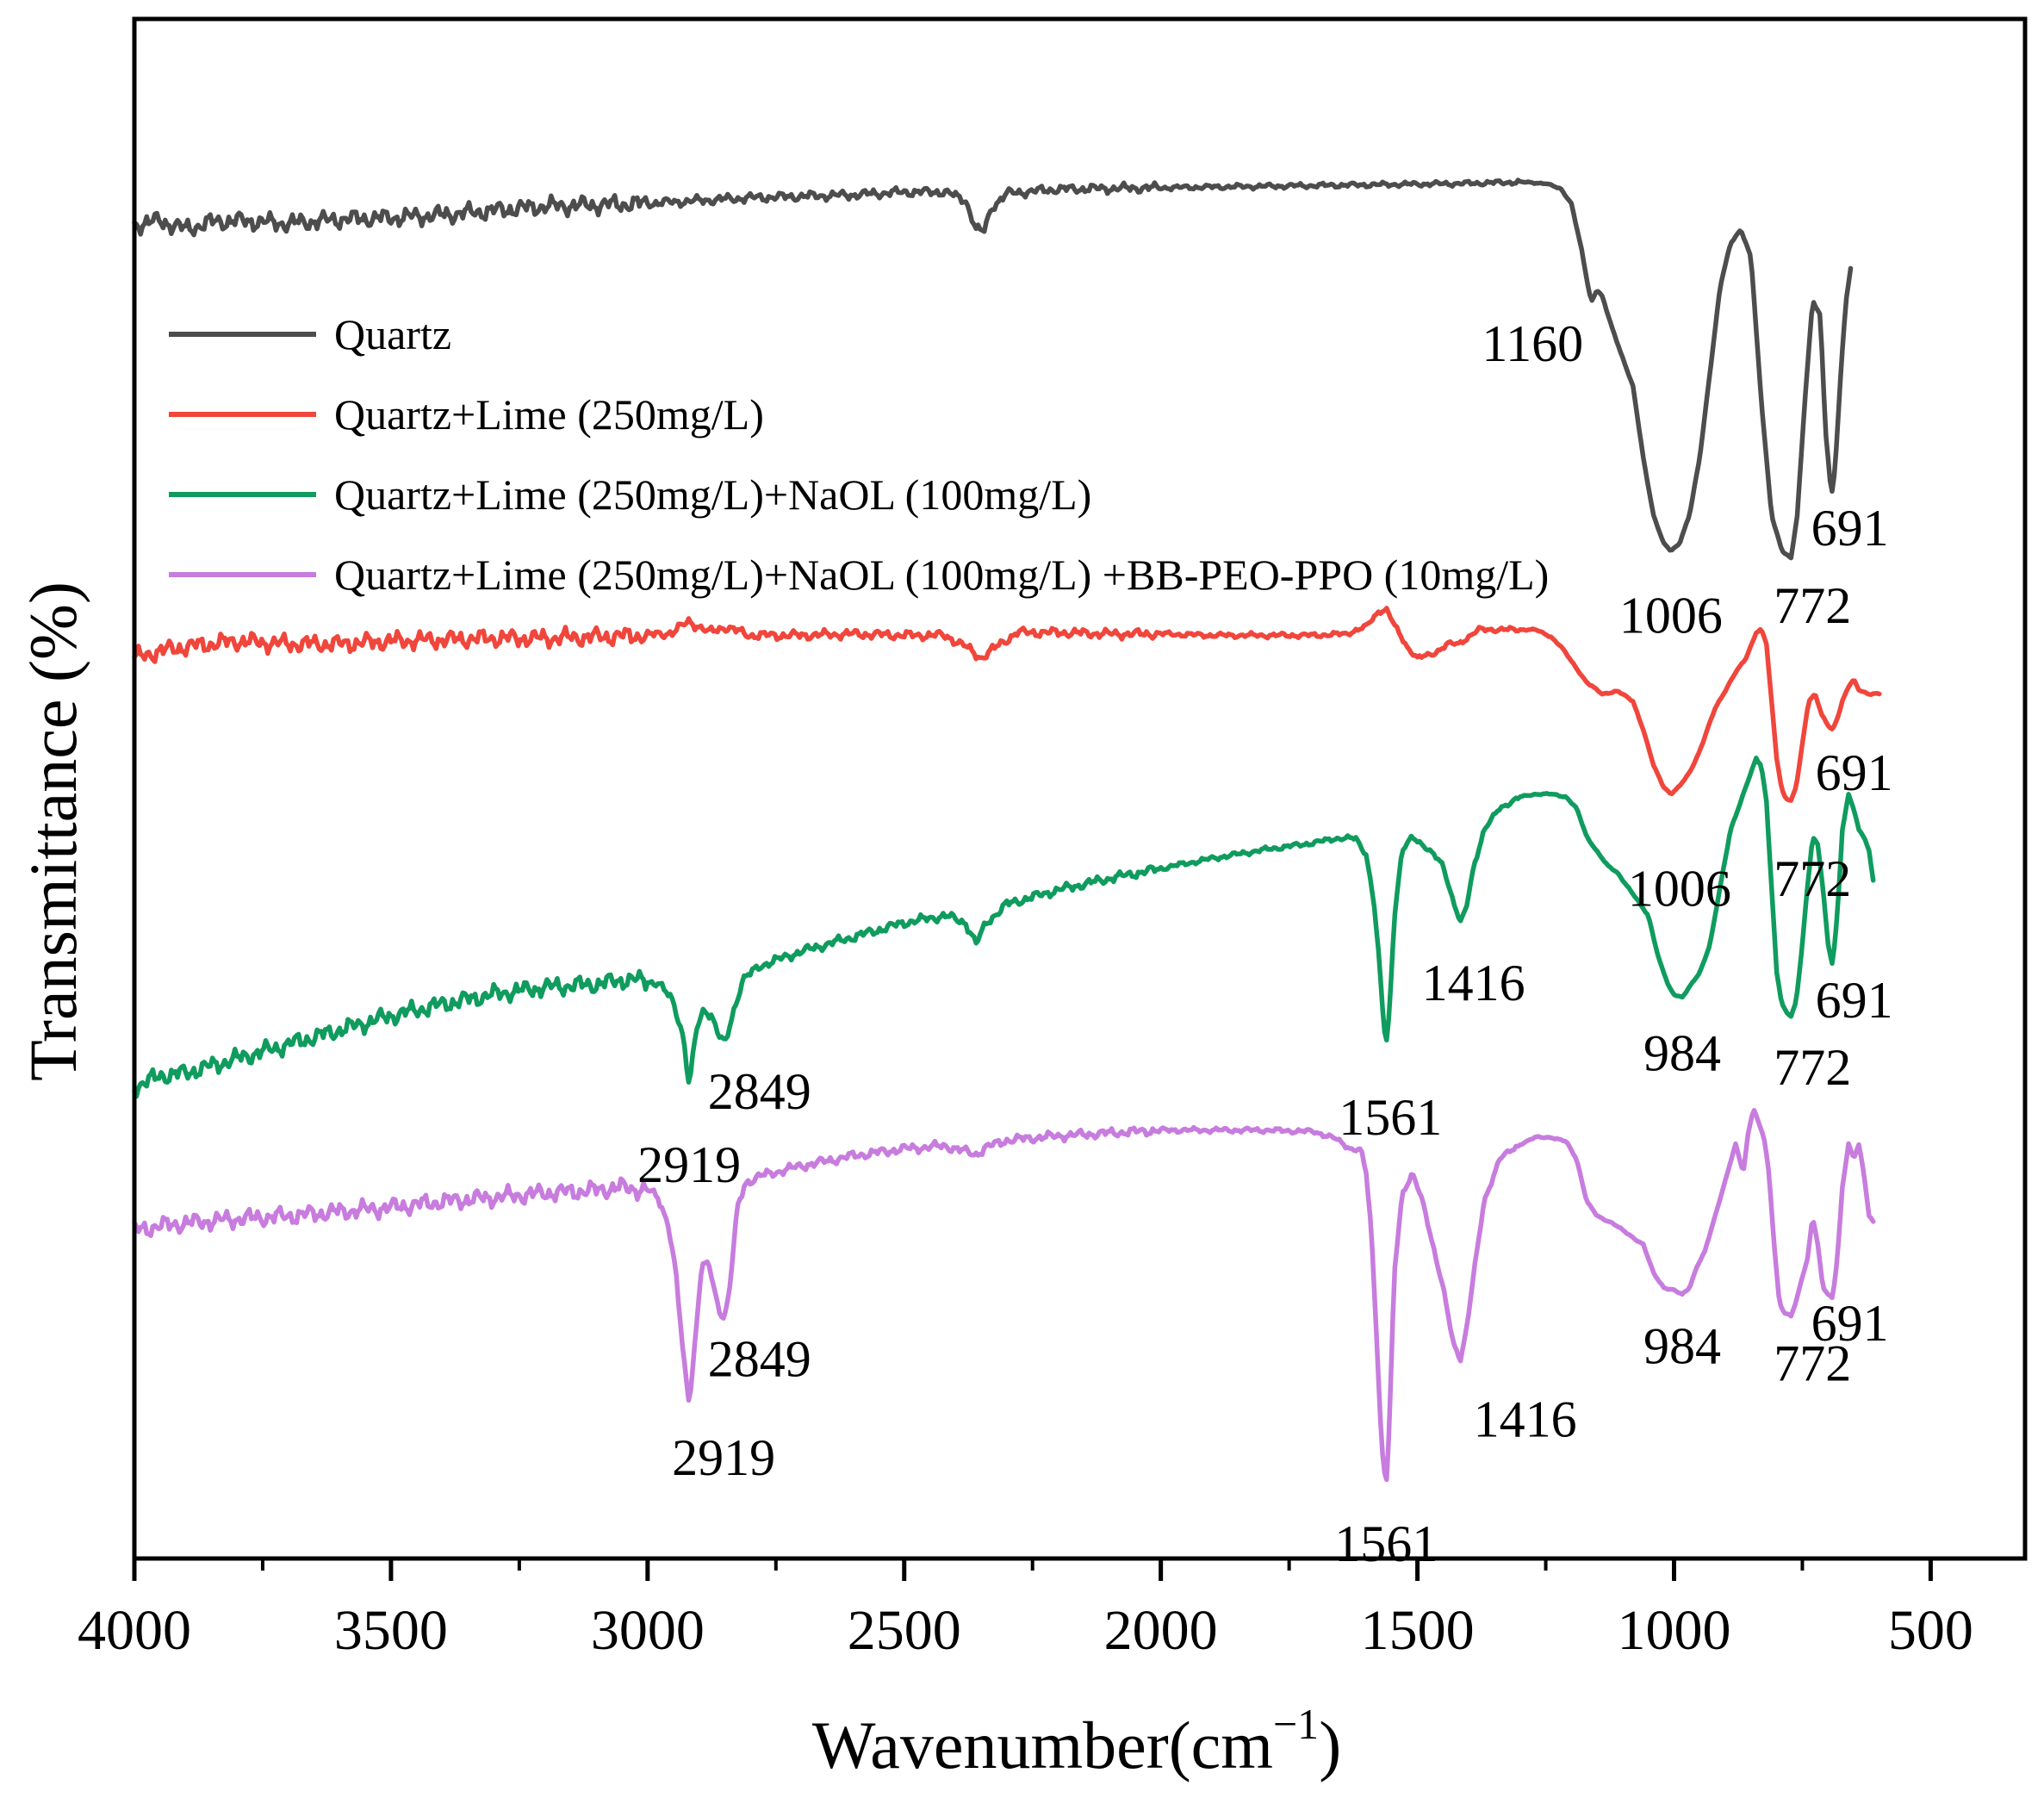 Image resolution: width=2044 pixels, height=1798 pixels. What do you see at coordinates (1043, 1745) in the screenshot?
I see `x-axis-title-main: Wavenumber(cm` at bounding box center [1043, 1745].